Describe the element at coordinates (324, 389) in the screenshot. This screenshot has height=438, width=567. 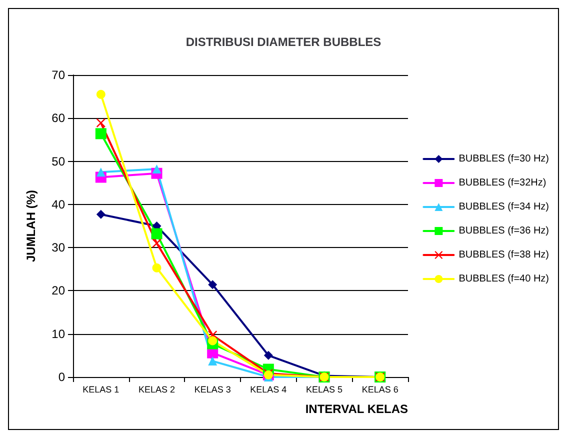
I see `x-tick-label: KELAS 5` at that location.